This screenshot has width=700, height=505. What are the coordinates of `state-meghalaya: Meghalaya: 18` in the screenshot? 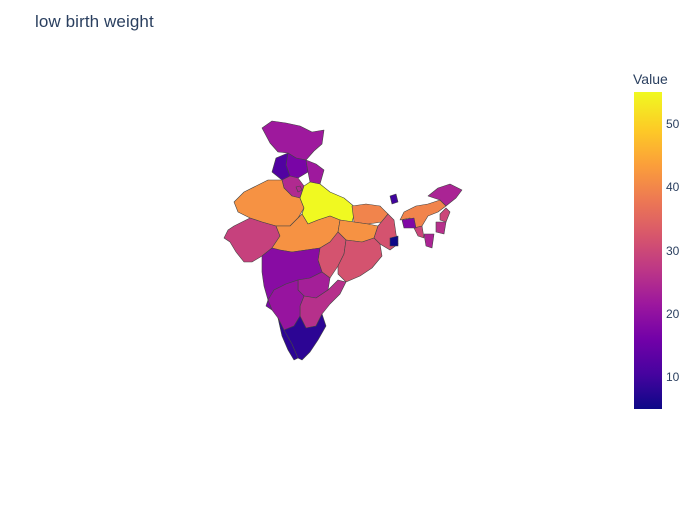 It's located at (409, 223).